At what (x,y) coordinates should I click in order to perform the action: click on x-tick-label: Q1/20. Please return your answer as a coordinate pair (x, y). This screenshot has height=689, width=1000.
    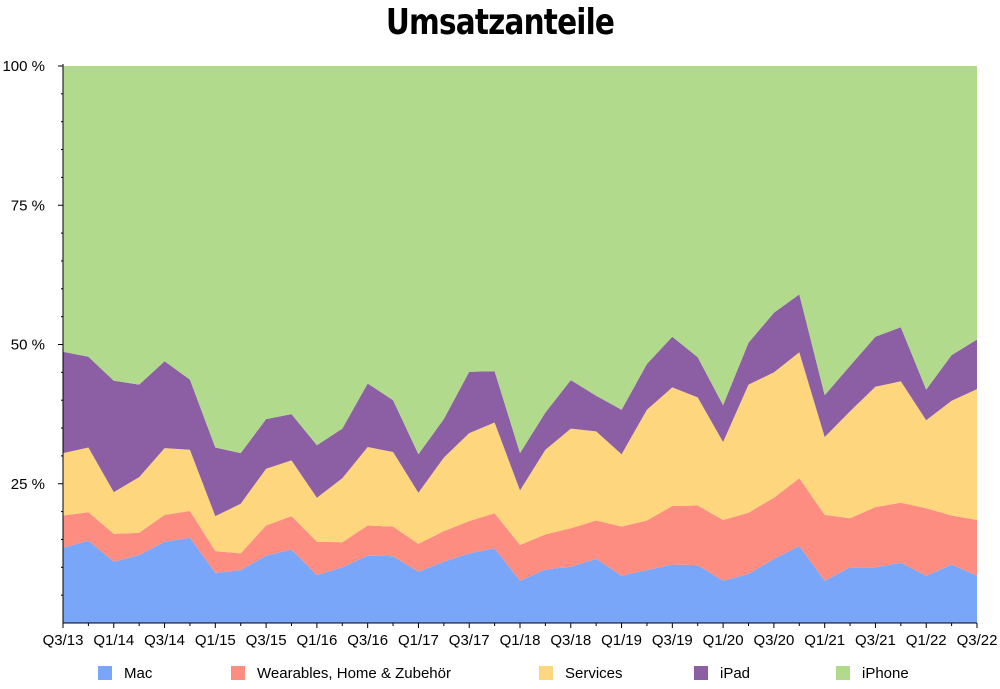
    Looking at the image, I should click on (723, 640).